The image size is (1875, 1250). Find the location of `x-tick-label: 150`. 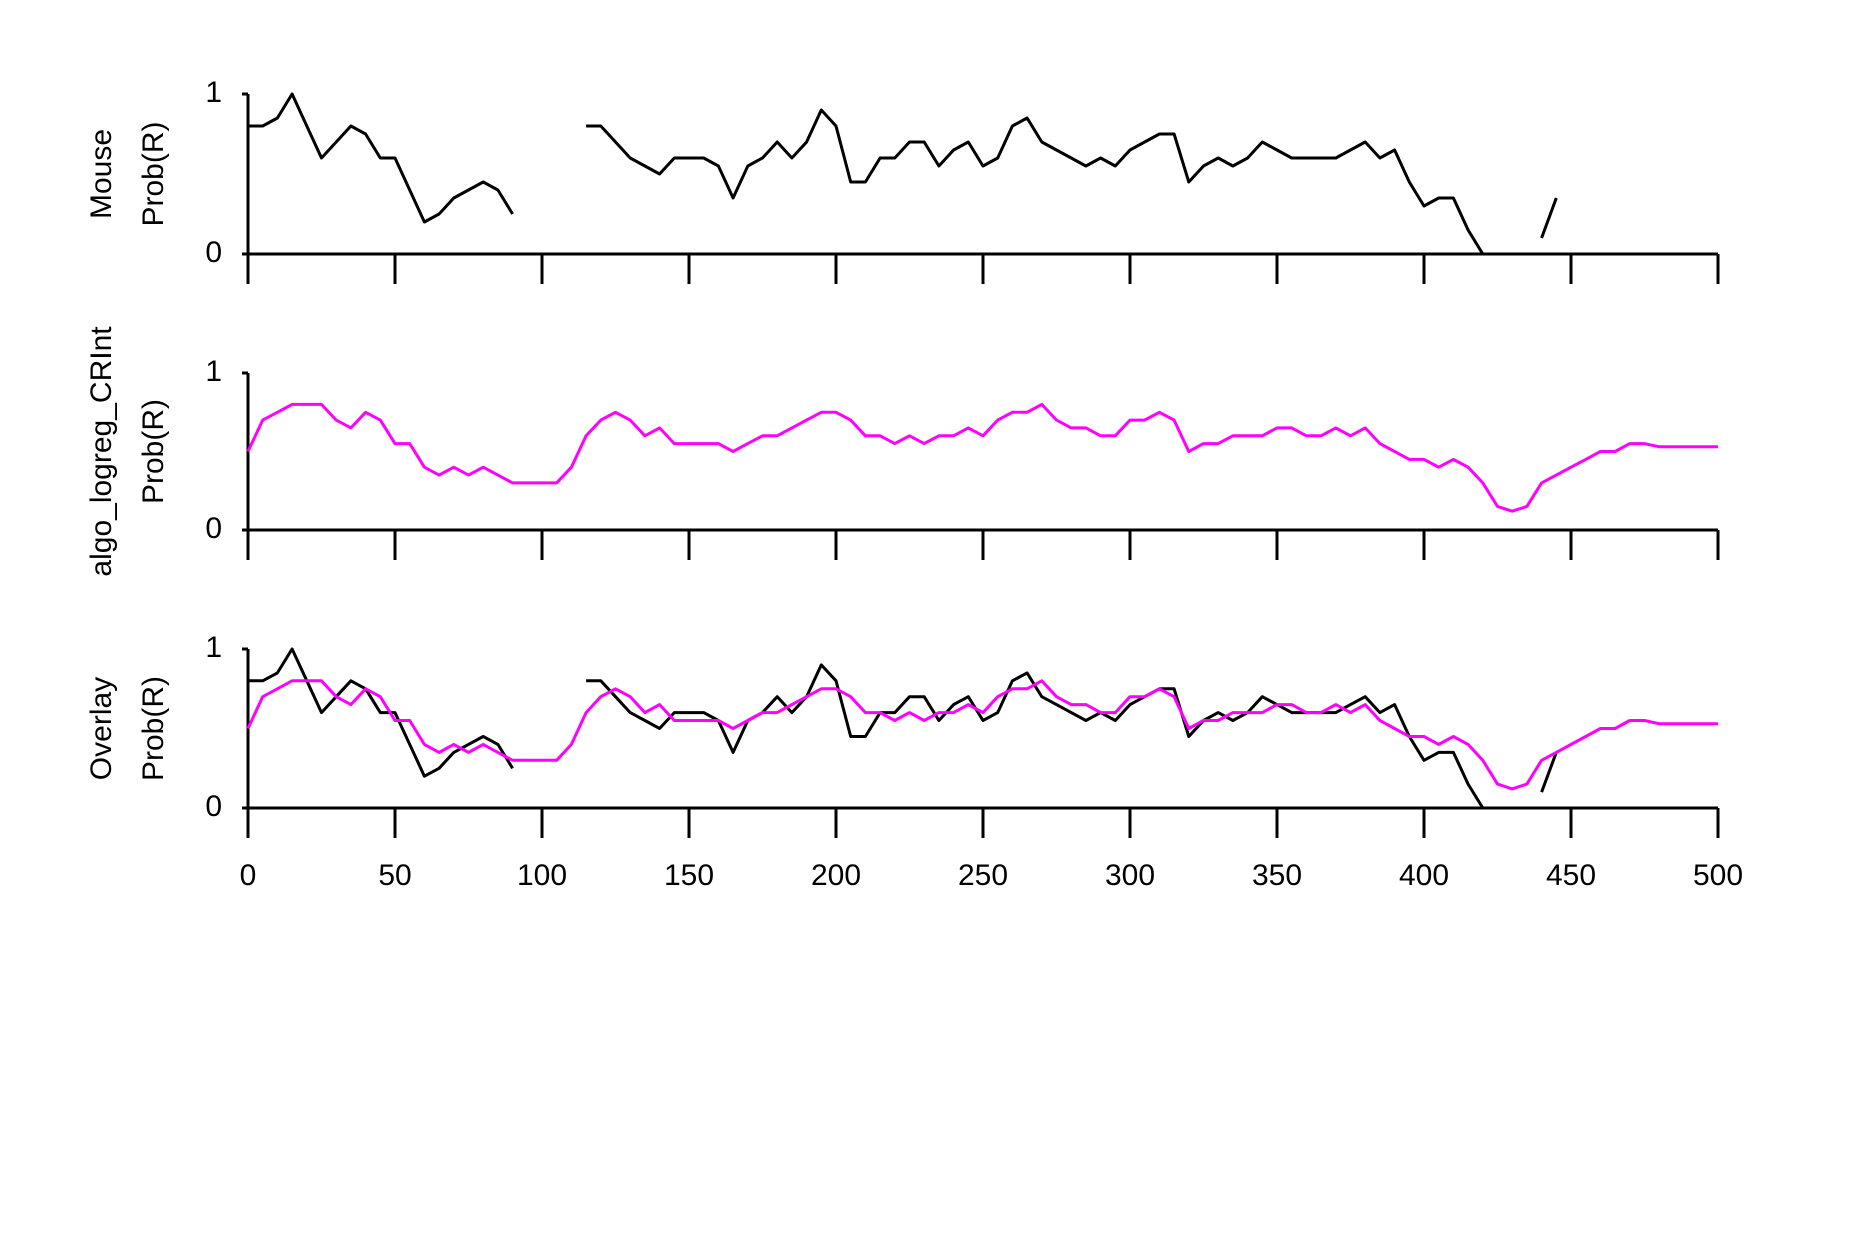

x-tick-label: 150 is located at coordinates (689, 875).